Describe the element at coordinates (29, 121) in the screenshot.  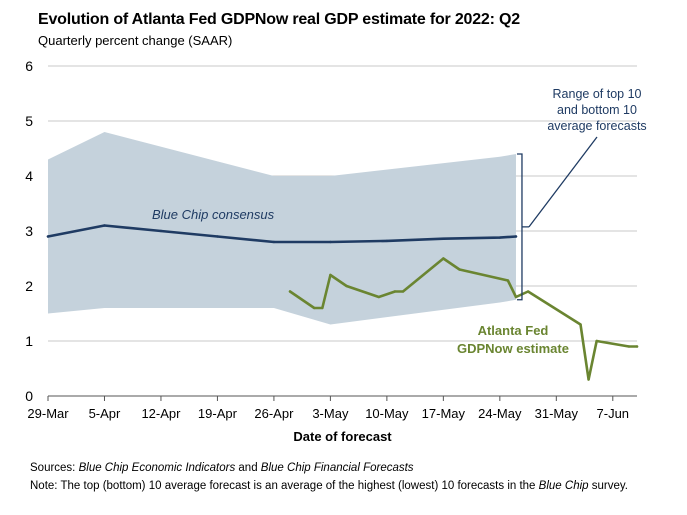
I see `y-tick-label: 5` at that location.